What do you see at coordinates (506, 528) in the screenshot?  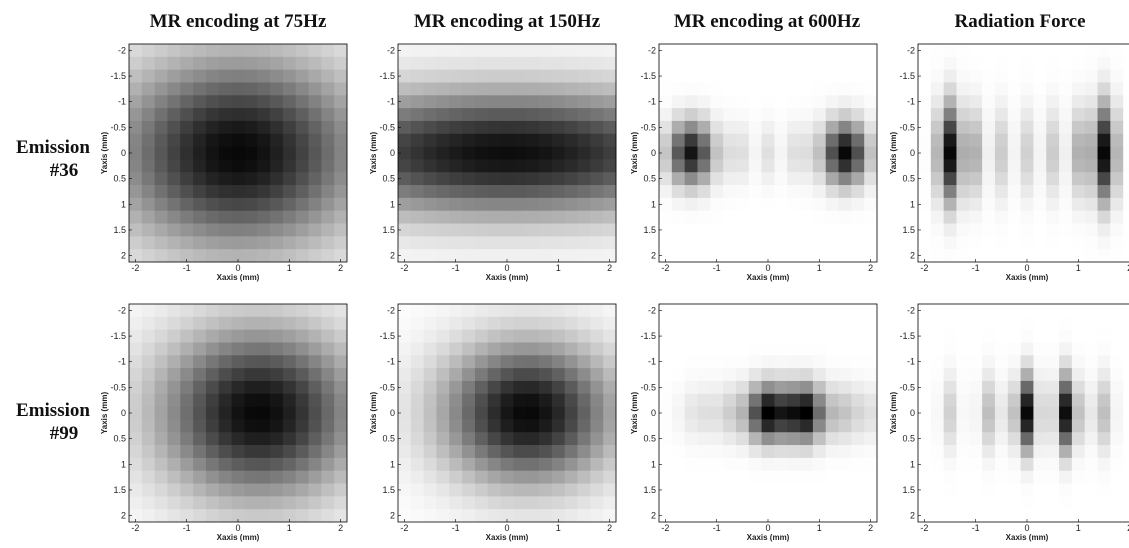 I see `x-tick-label: 0` at bounding box center [506, 528].